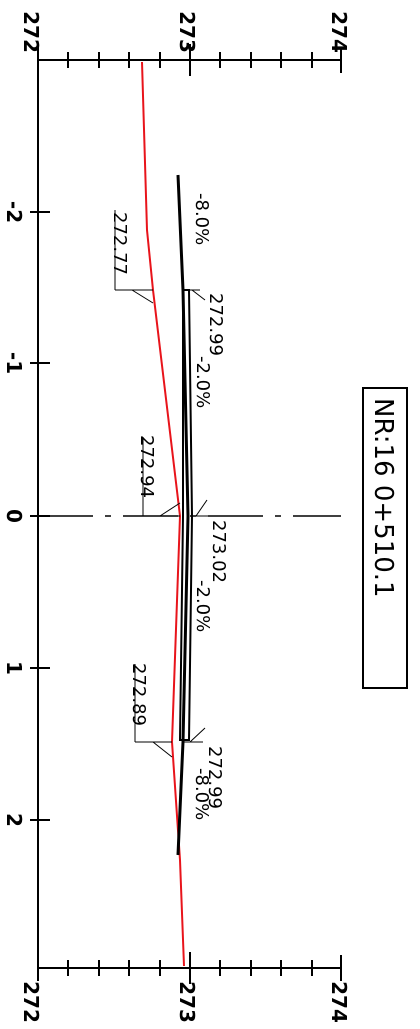  Describe the element at coordinates (183, 515) in the screenshot. I see `design-section-line` at that location.